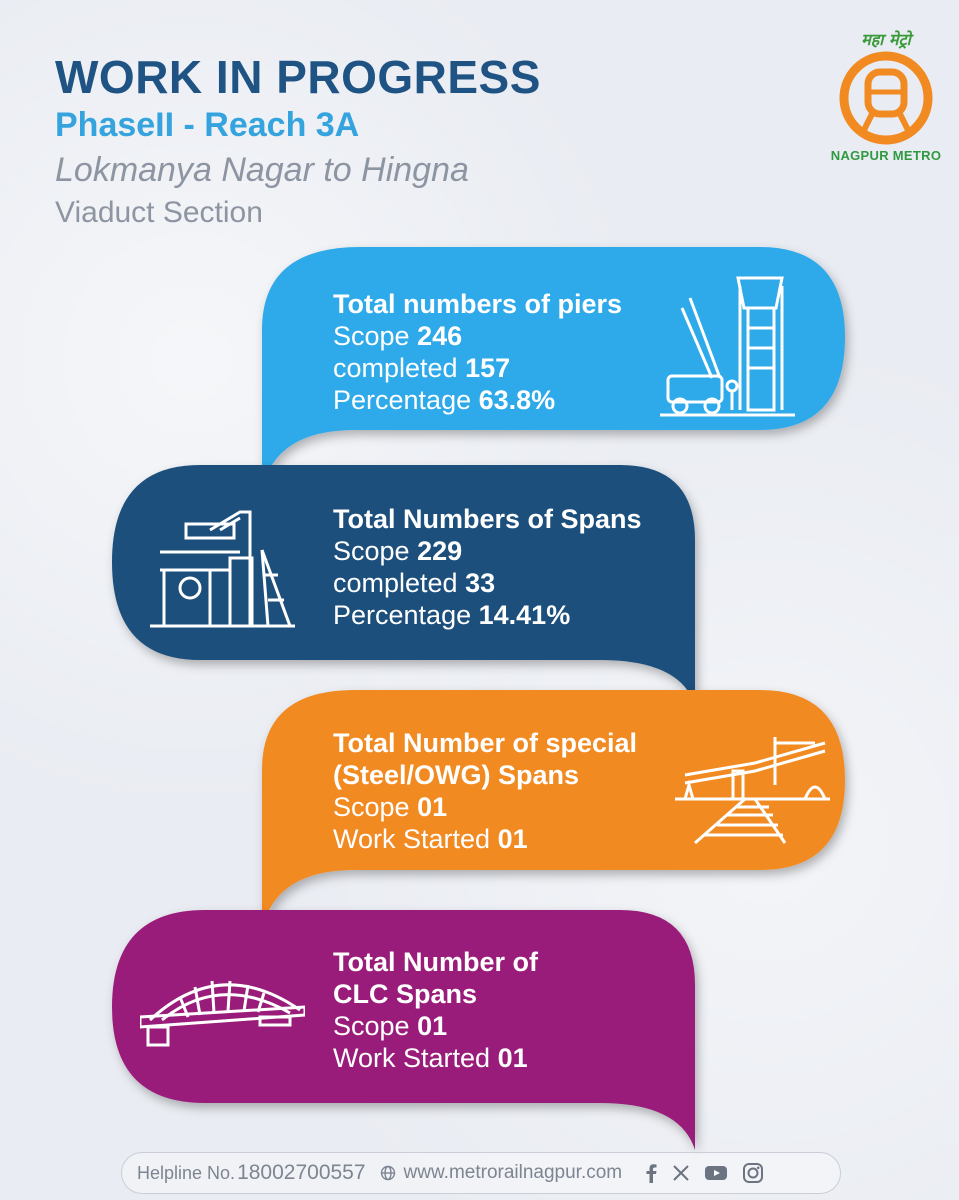 Image resolution: width=959 pixels, height=1200 pixels. What do you see at coordinates (727, 346) in the screenshot?
I see `pier-construction-icon` at bounding box center [727, 346].